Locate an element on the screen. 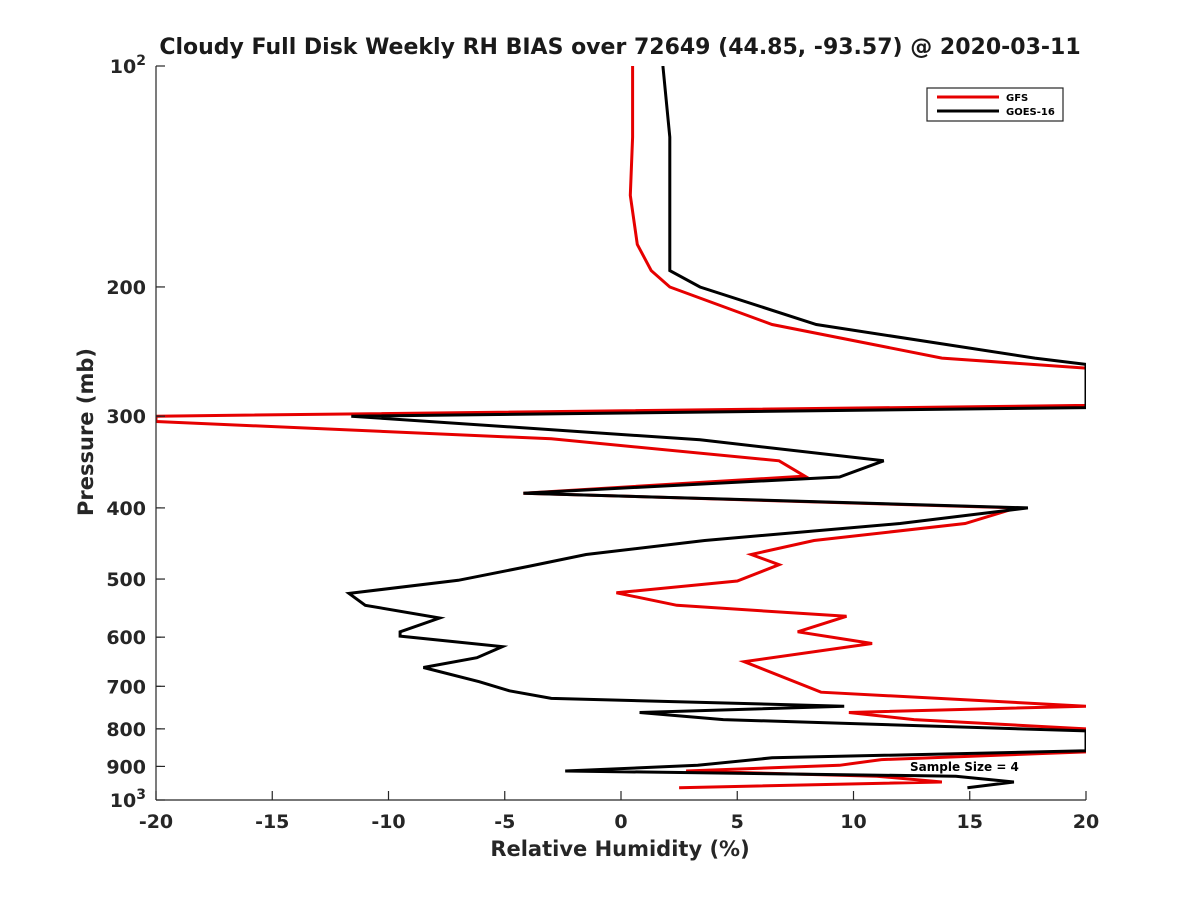  x-tick-label: -5 is located at coordinates (504, 822).